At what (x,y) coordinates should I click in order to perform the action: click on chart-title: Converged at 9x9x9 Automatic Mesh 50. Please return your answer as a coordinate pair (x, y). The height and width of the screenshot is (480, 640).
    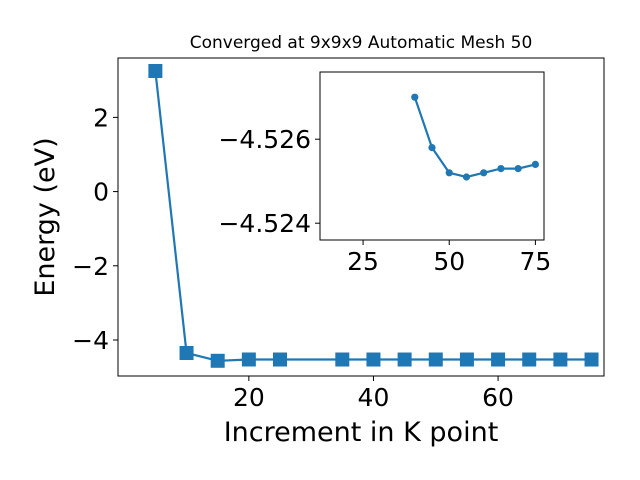
    Looking at the image, I should click on (361, 43).